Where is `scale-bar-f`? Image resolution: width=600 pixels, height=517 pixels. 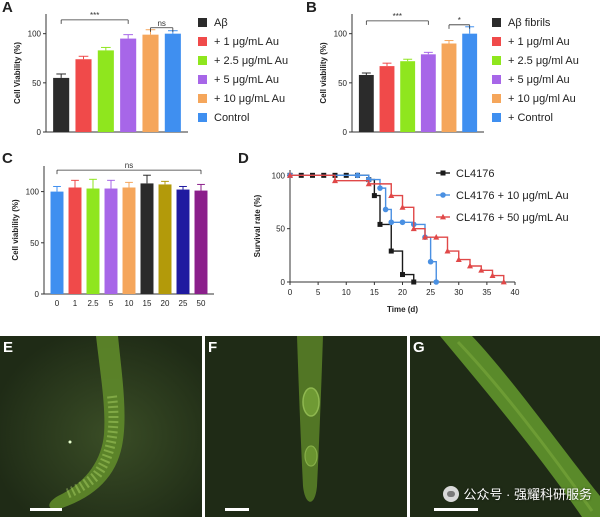
scale-bar-f is located at coordinates (237, 509).